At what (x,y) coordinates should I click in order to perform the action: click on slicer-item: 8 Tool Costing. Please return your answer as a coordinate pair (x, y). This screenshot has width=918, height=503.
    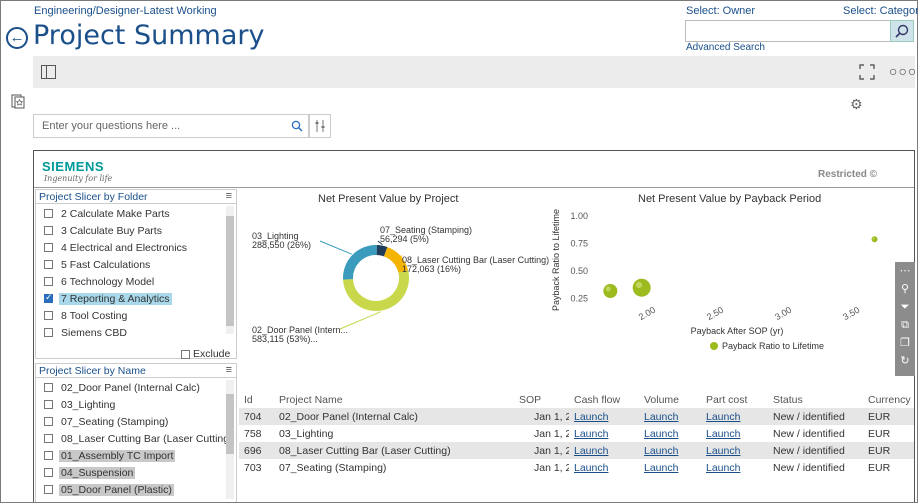
    Looking at the image, I should click on (136, 315).